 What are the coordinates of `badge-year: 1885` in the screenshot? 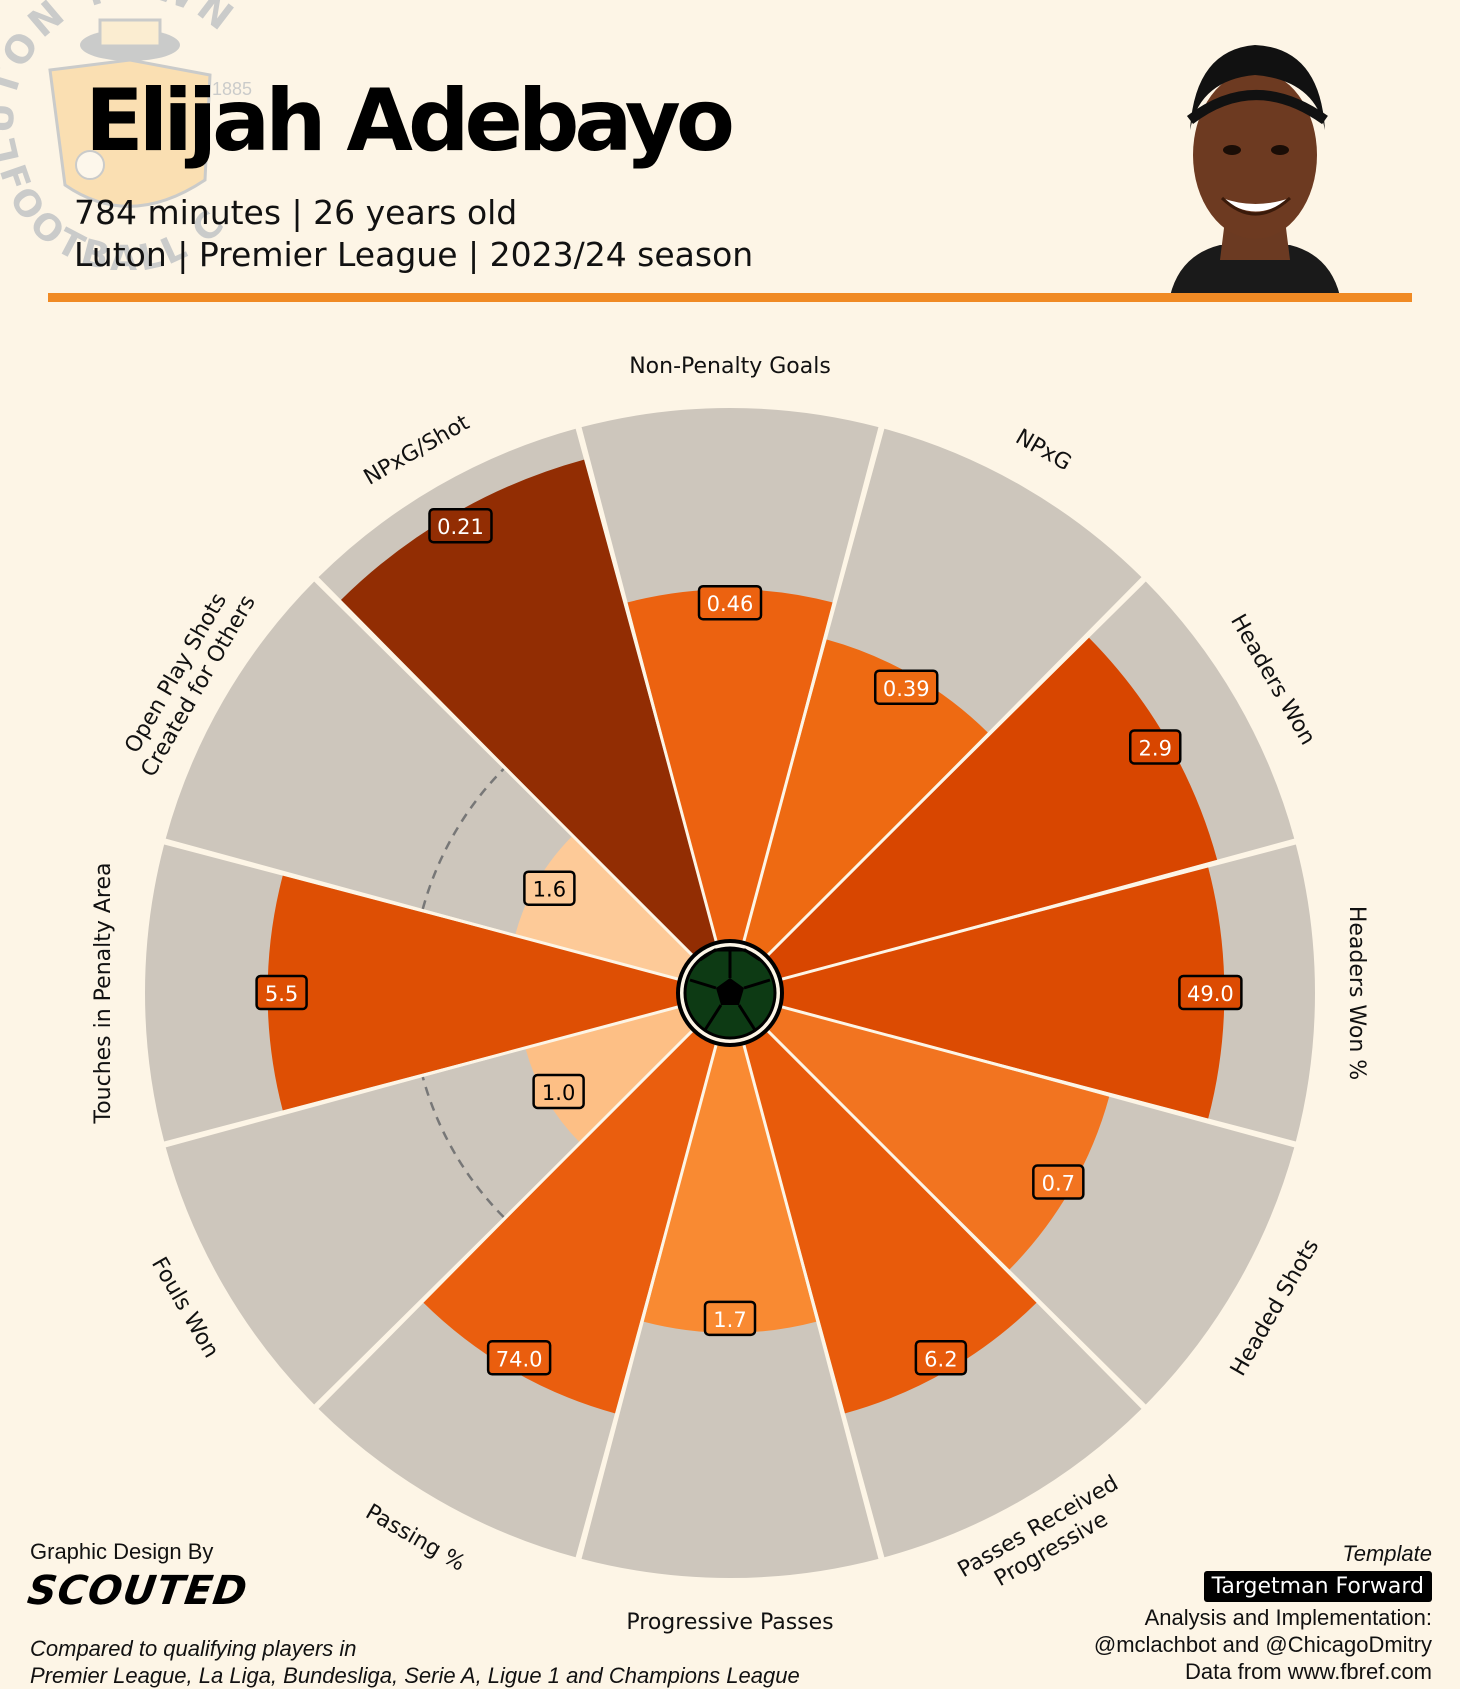 It's located at (232, 89).